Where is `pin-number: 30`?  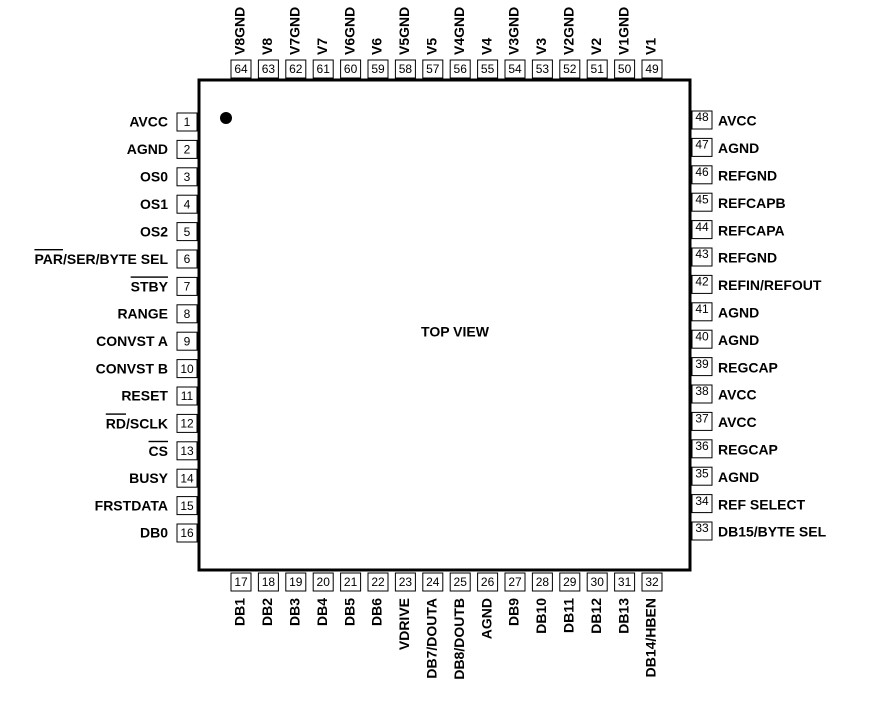 pin-number: 30 is located at coordinates (598, 582).